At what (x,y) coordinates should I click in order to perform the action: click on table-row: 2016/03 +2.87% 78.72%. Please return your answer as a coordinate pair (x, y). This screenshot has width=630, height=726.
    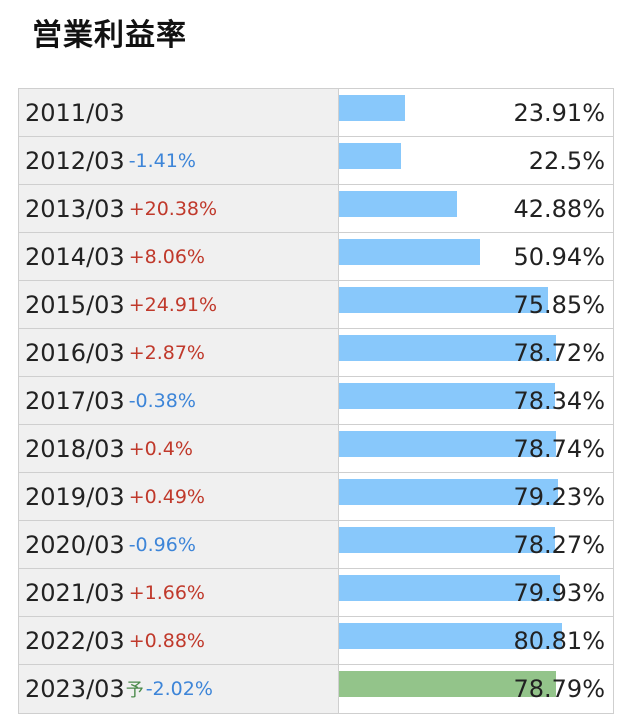
    Looking at the image, I should click on (316, 353).